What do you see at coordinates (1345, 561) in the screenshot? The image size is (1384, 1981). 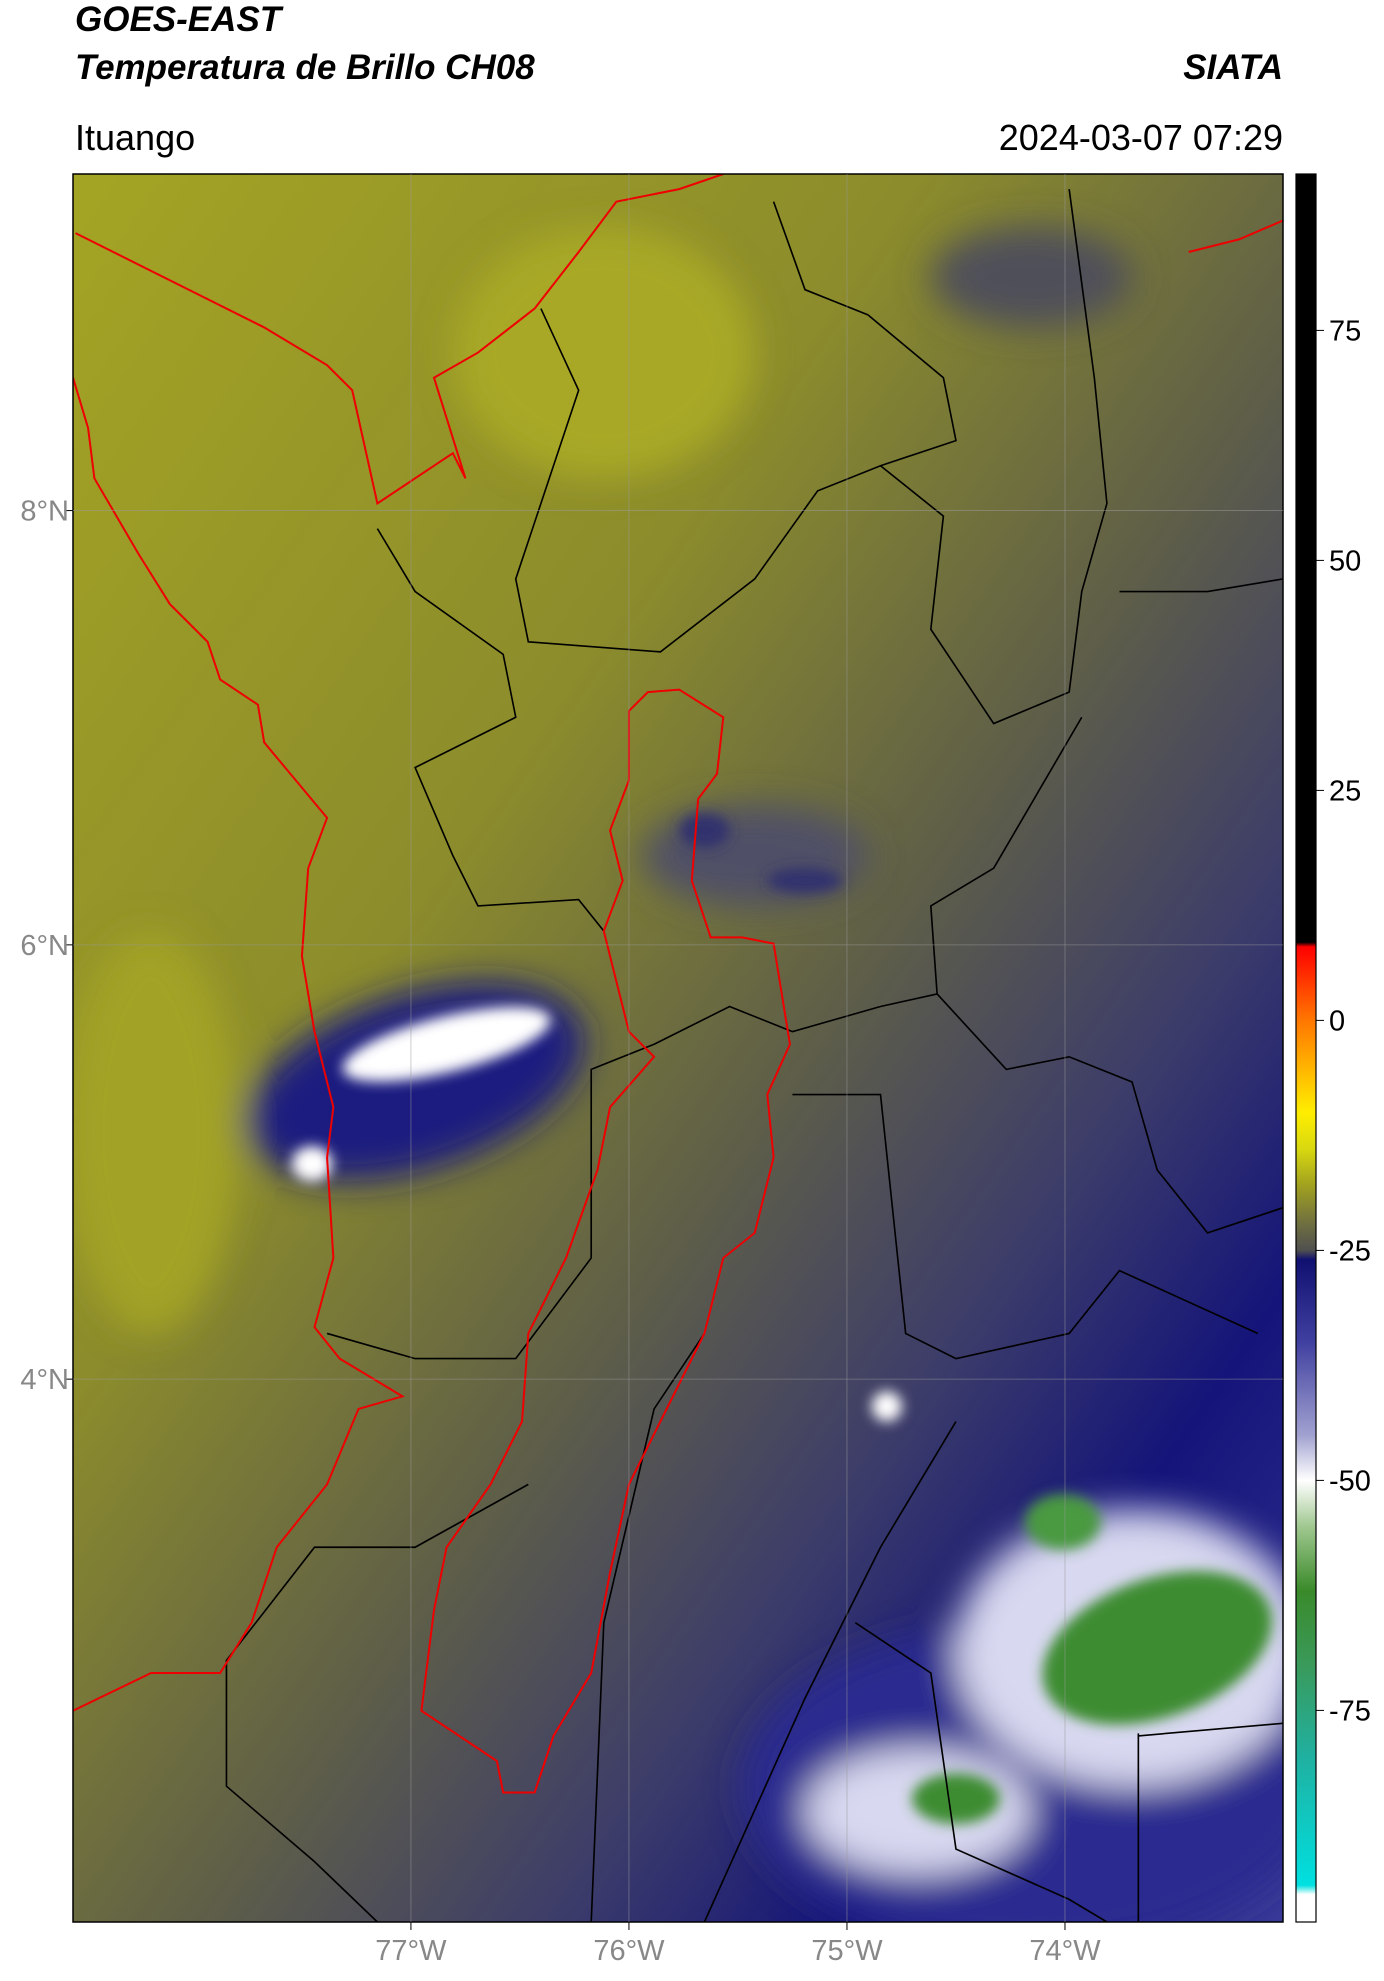 I see `colorbar-tick-label: 50` at bounding box center [1345, 561].